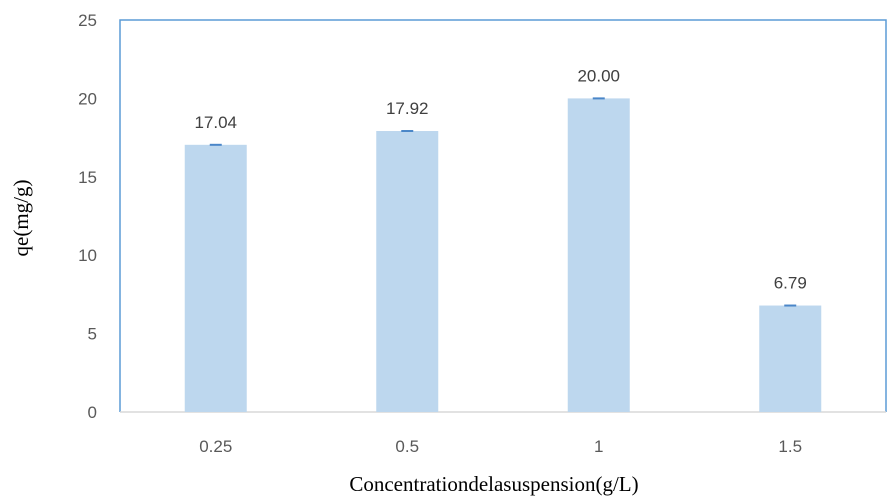  Describe the element at coordinates (215, 446) in the screenshot. I see `x-tick-label: 0.25` at that location.